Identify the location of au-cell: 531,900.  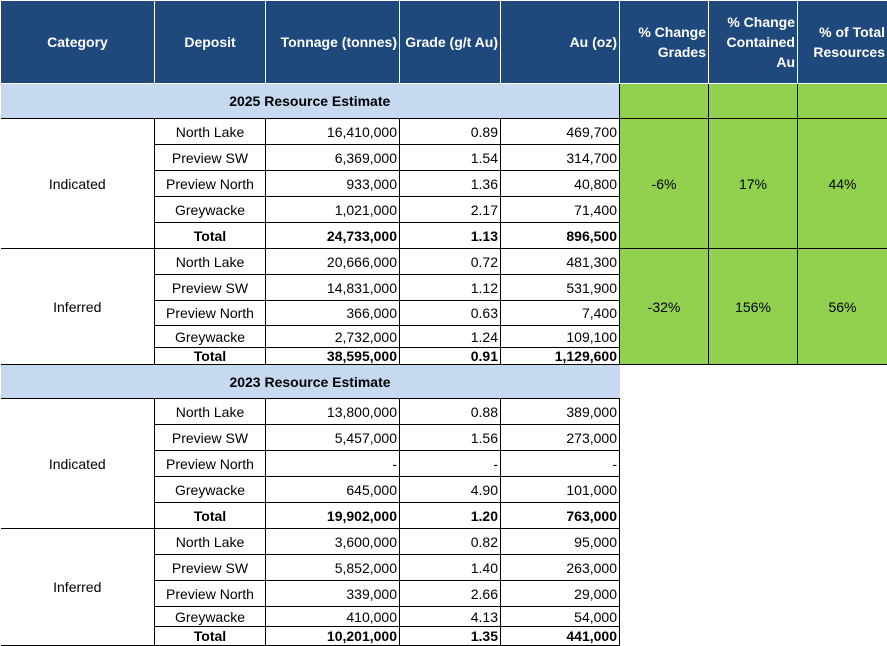
(560, 287).